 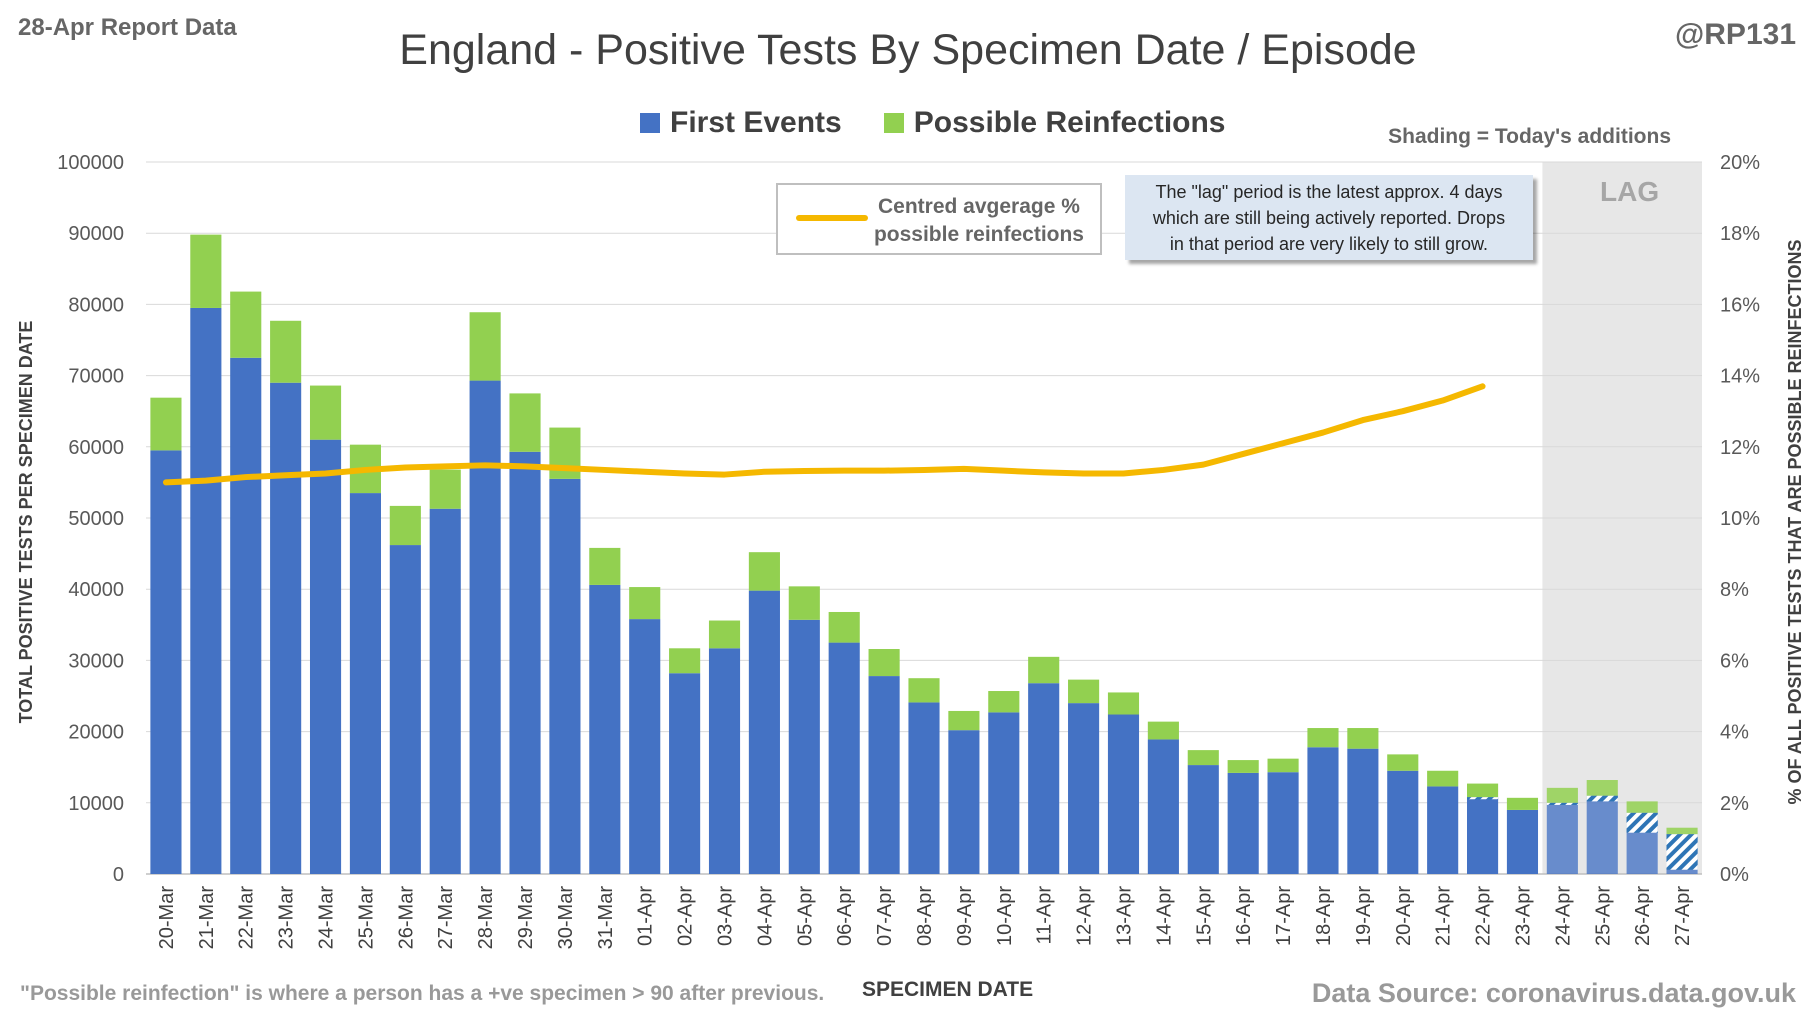 What do you see at coordinates (486, 918) in the screenshot?
I see `x-tick-label: 28-Mar` at bounding box center [486, 918].